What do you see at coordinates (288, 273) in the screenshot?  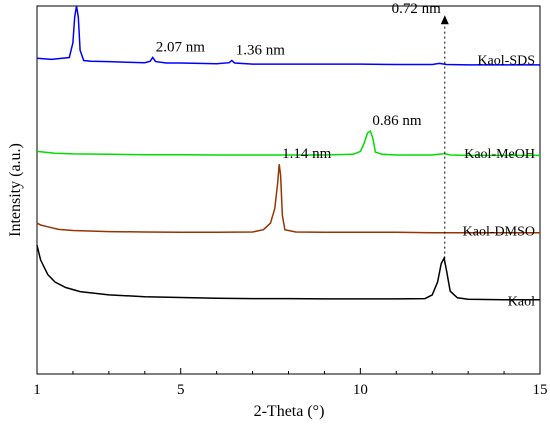 I see `series-line-kaol` at bounding box center [288, 273].